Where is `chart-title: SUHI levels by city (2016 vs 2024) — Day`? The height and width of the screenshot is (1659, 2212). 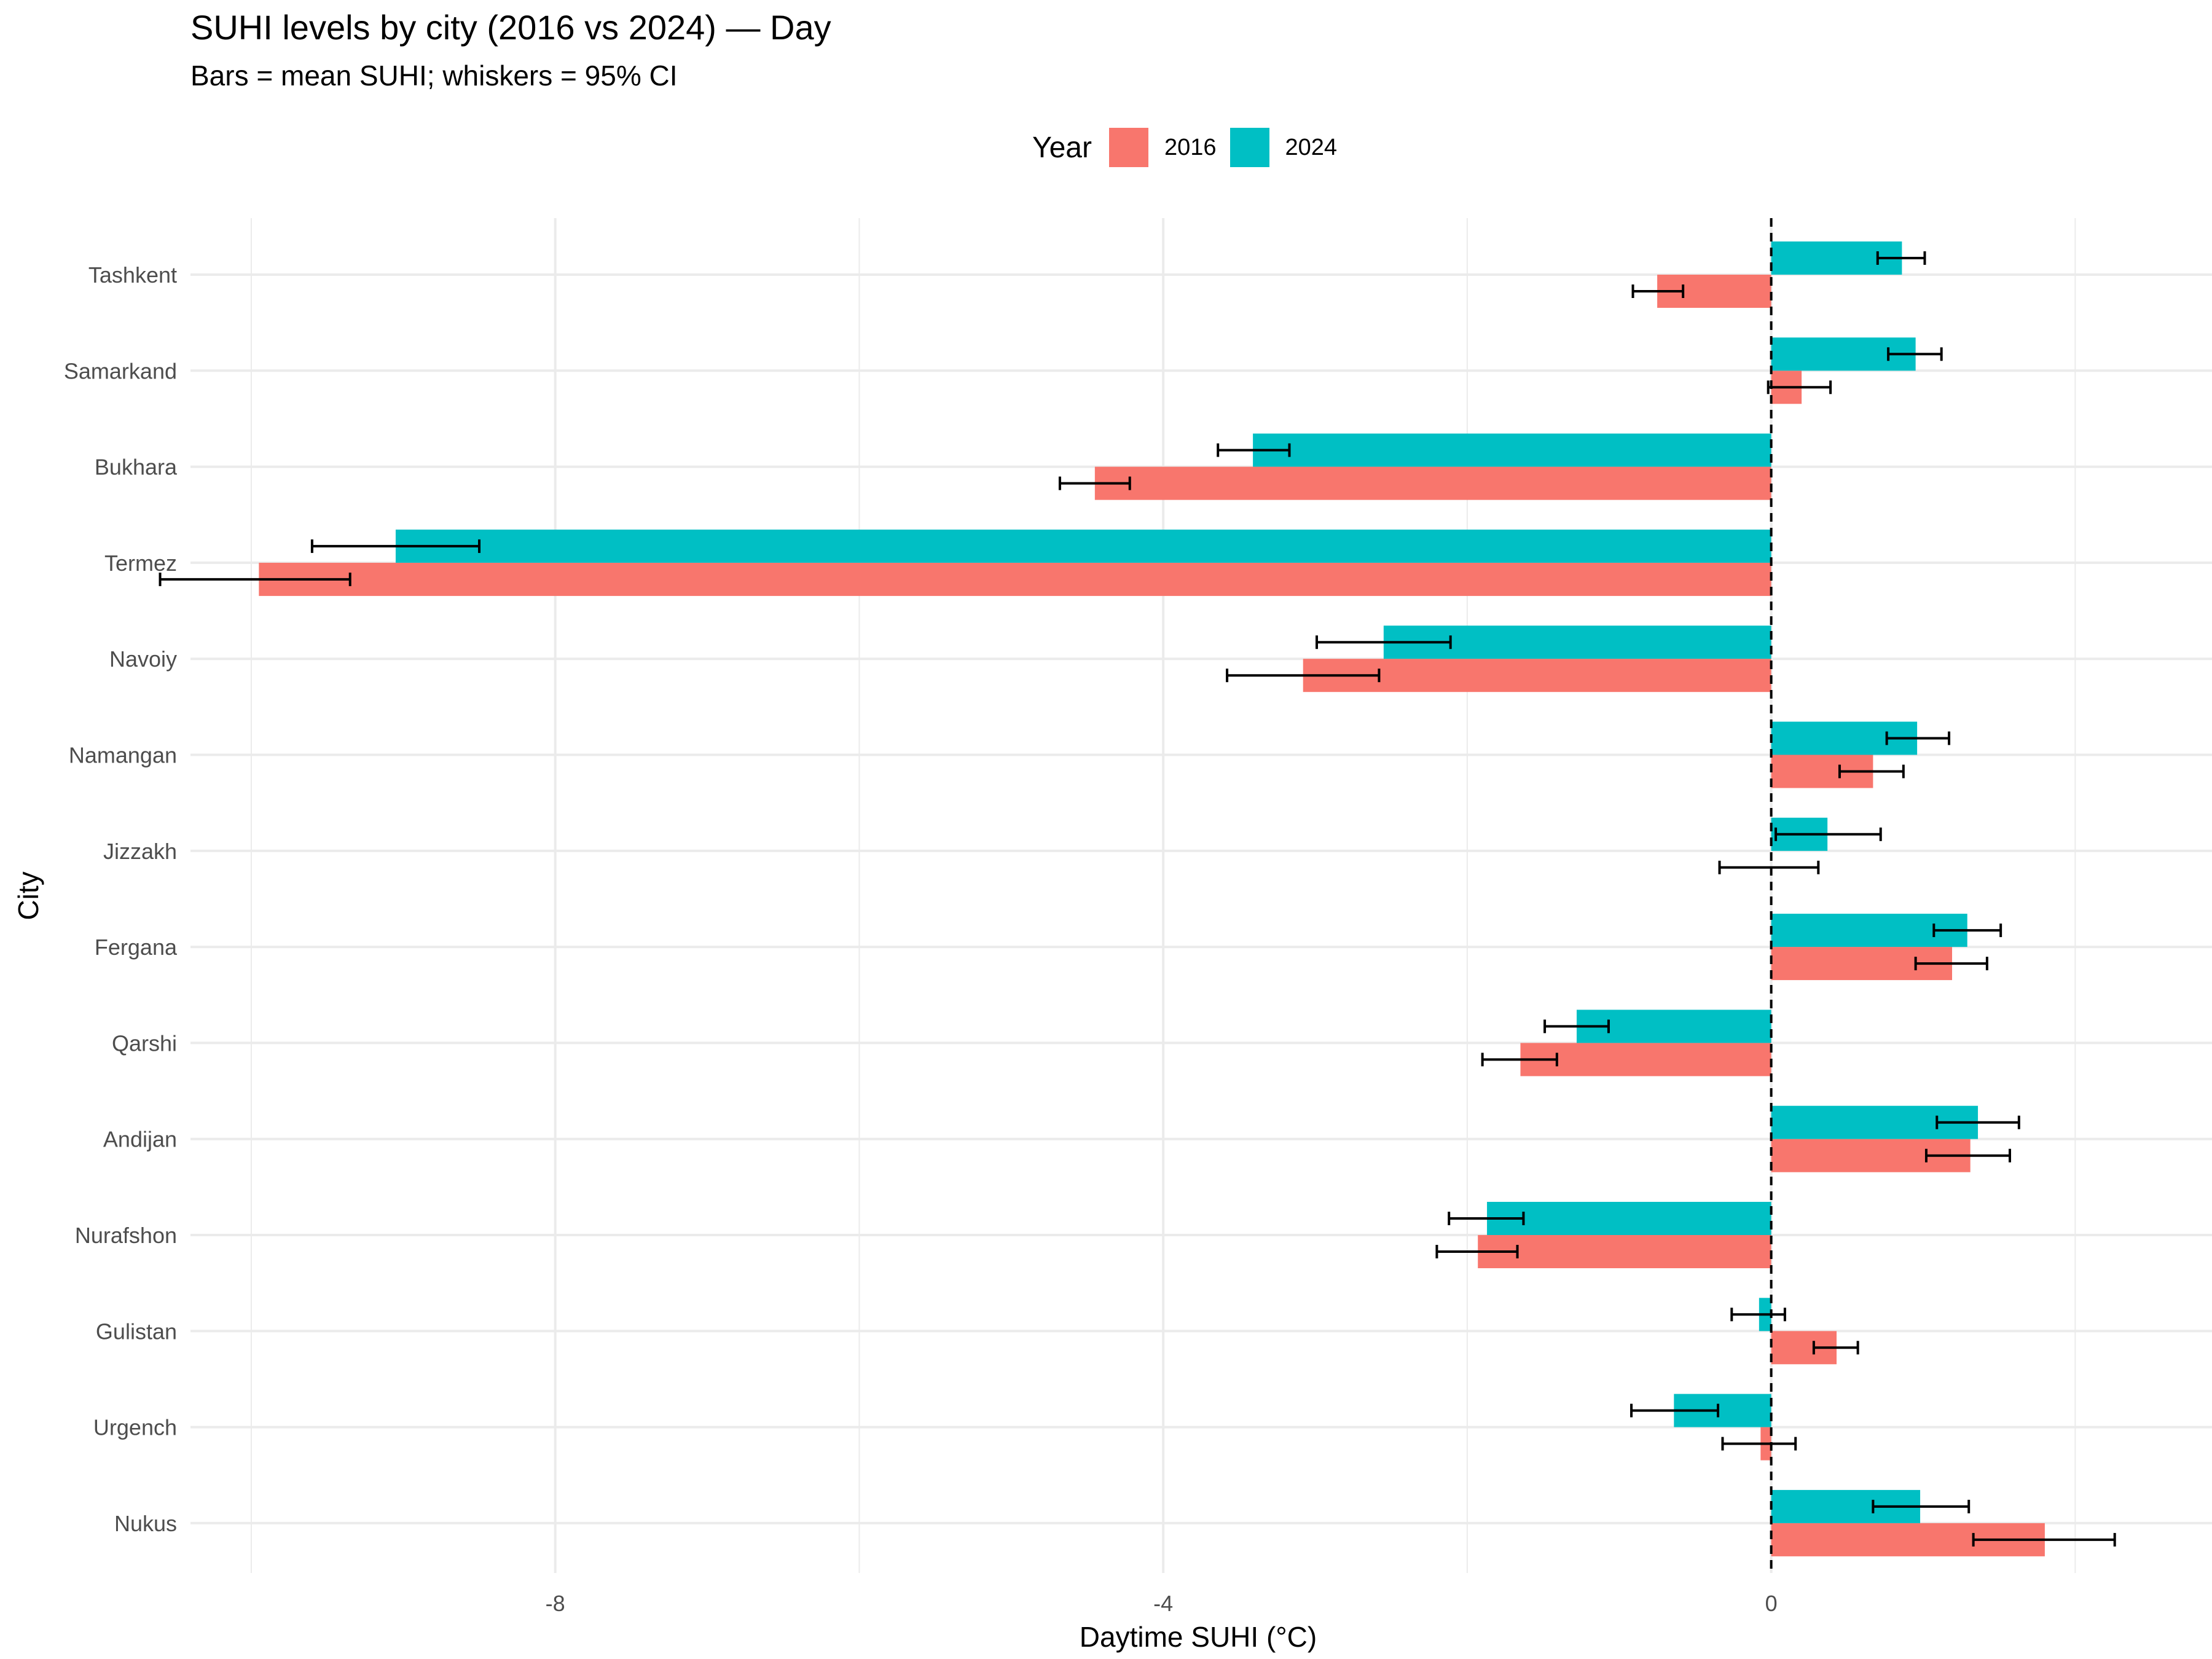
chart-title: SUHI levels by city (2016 vs 2024) — Day is located at coordinates (510, 27).